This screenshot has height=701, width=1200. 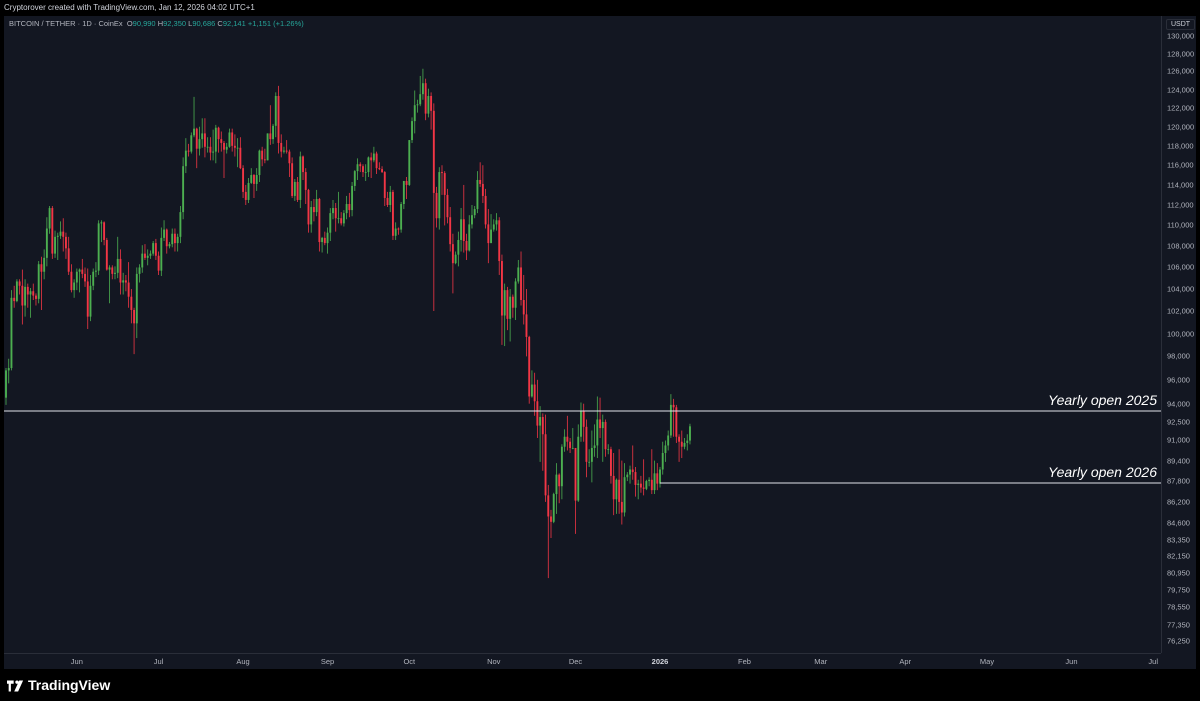 What do you see at coordinates (1178, 404) in the screenshot?
I see `price-tick-label: 94,000` at bounding box center [1178, 404].